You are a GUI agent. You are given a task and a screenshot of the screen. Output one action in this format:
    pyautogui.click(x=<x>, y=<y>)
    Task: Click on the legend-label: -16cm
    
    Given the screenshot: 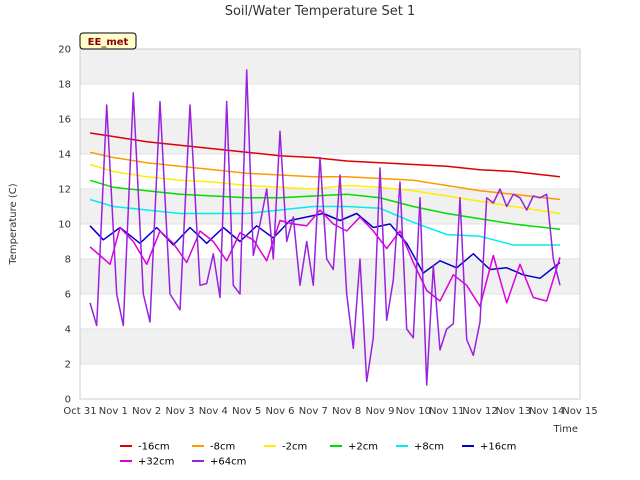 What is the action you would take?
    pyautogui.click(x=154, y=447)
    